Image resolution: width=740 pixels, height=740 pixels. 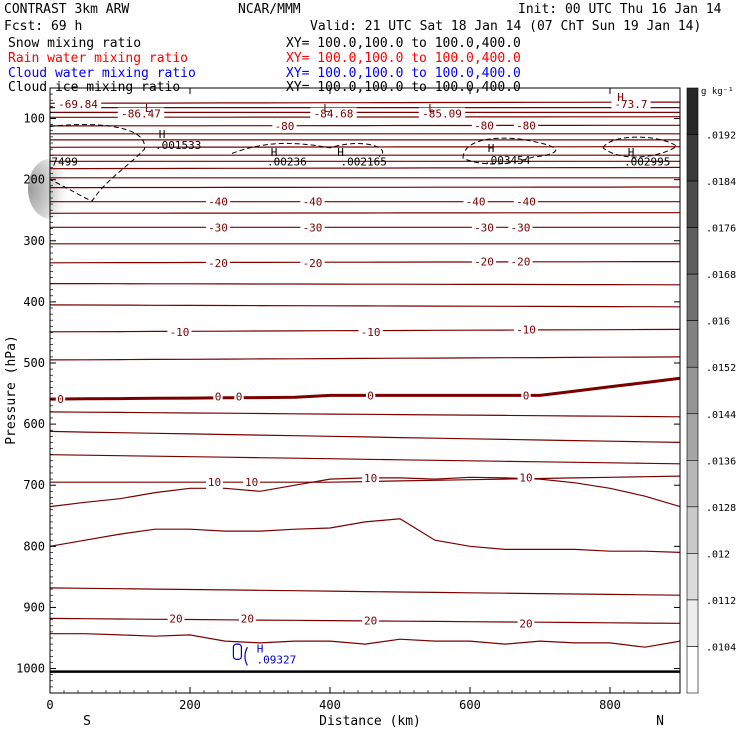 What do you see at coordinates (269, 9) in the screenshot?
I see `center-label: NCAR/MMM` at bounding box center [269, 9].